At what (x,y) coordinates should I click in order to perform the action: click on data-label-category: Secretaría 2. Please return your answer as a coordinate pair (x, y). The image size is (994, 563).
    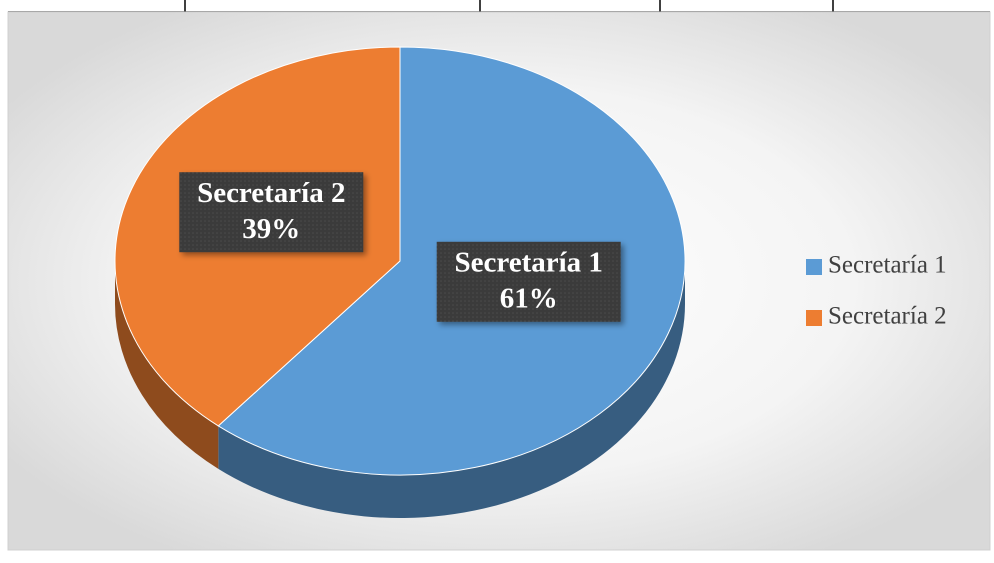
    Looking at the image, I should click on (271, 193).